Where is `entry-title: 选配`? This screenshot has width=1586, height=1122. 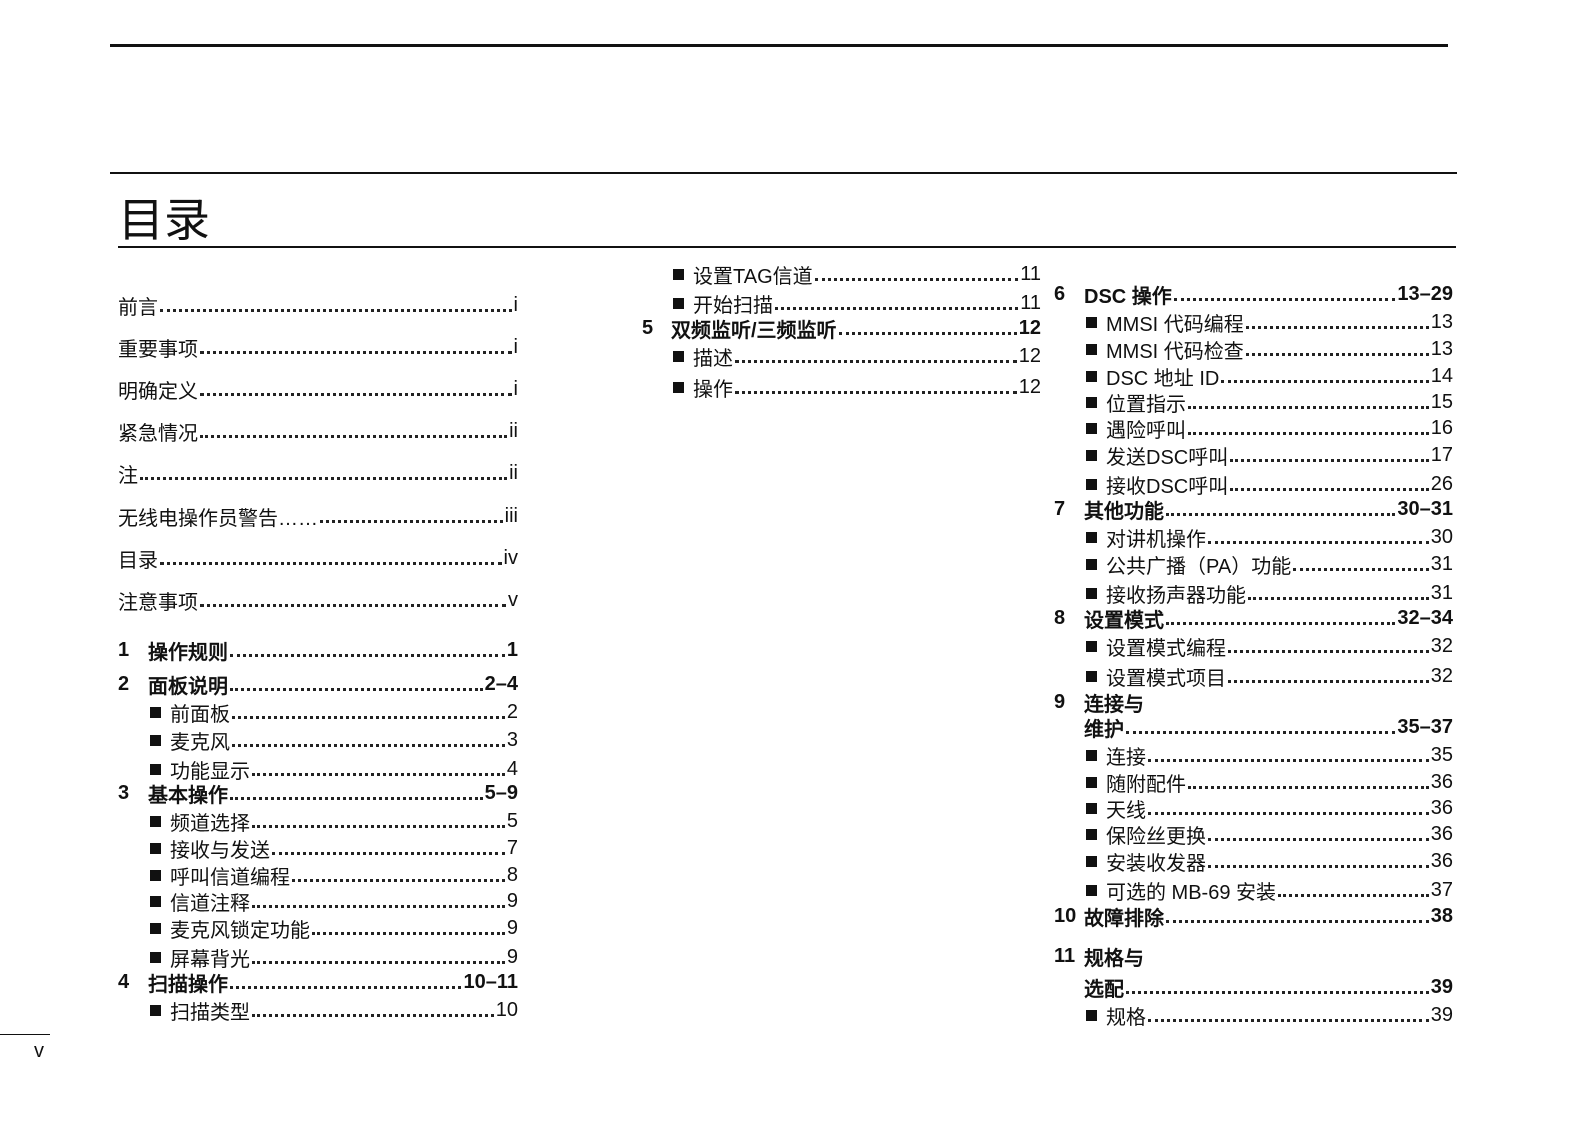 entry-title: 选配 is located at coordinates (1104, 989).